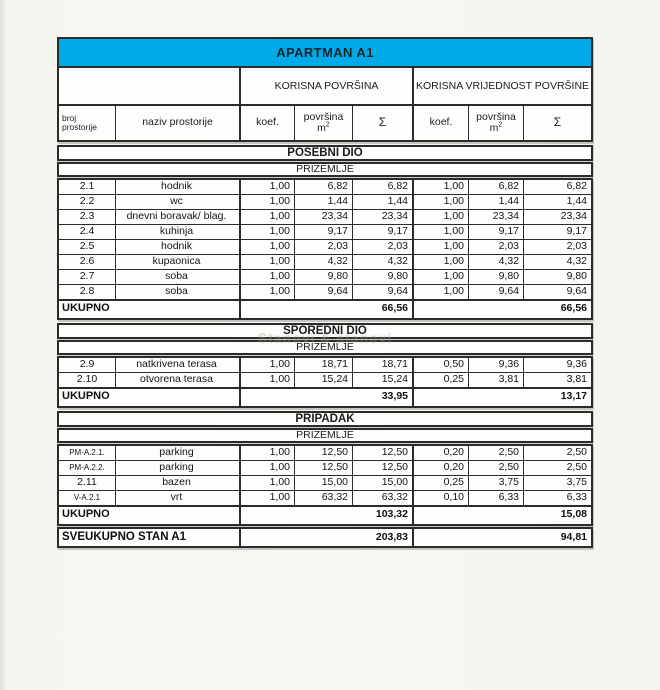 The image size is (660, 690). Describe the element at coordinates (501, 515) in the screenshot. I see `section-total-vrijednost-value: 15,08` at that location.